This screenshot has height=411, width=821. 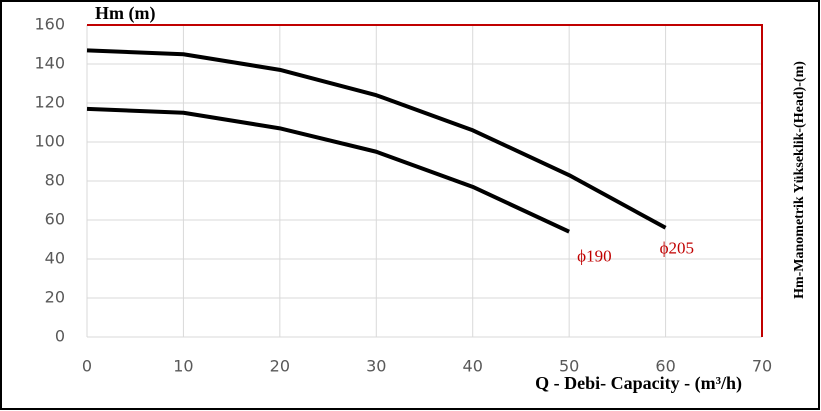 What do you see at coordinates (376, 366) in the screenshot?
I see `x-tick-label: 30` at bounding box center [376, 366].